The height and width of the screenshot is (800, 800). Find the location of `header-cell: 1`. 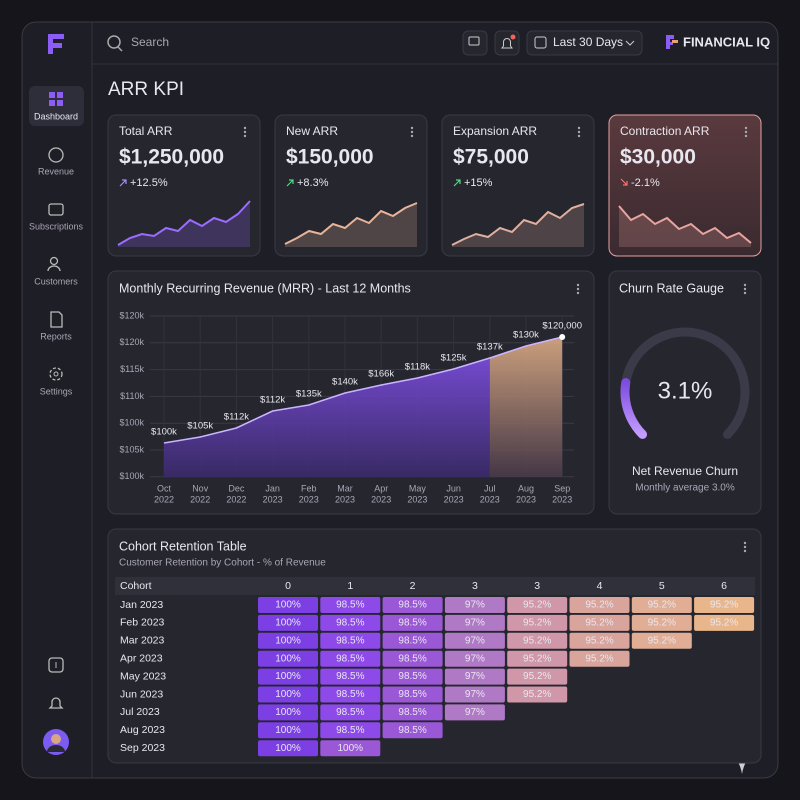

header-cell: 1 is located at coordinates (350, 586).